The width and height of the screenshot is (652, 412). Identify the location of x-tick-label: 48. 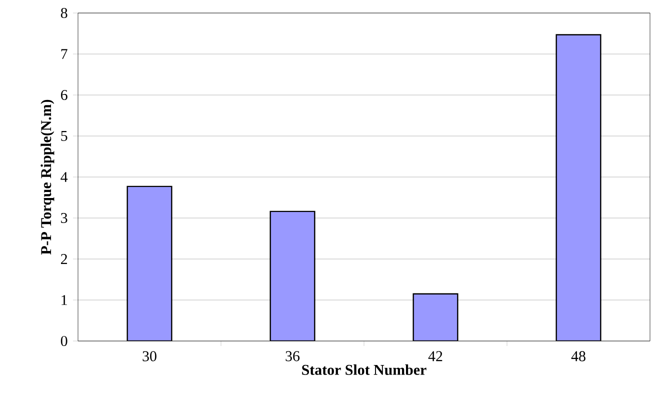
(578, 356).